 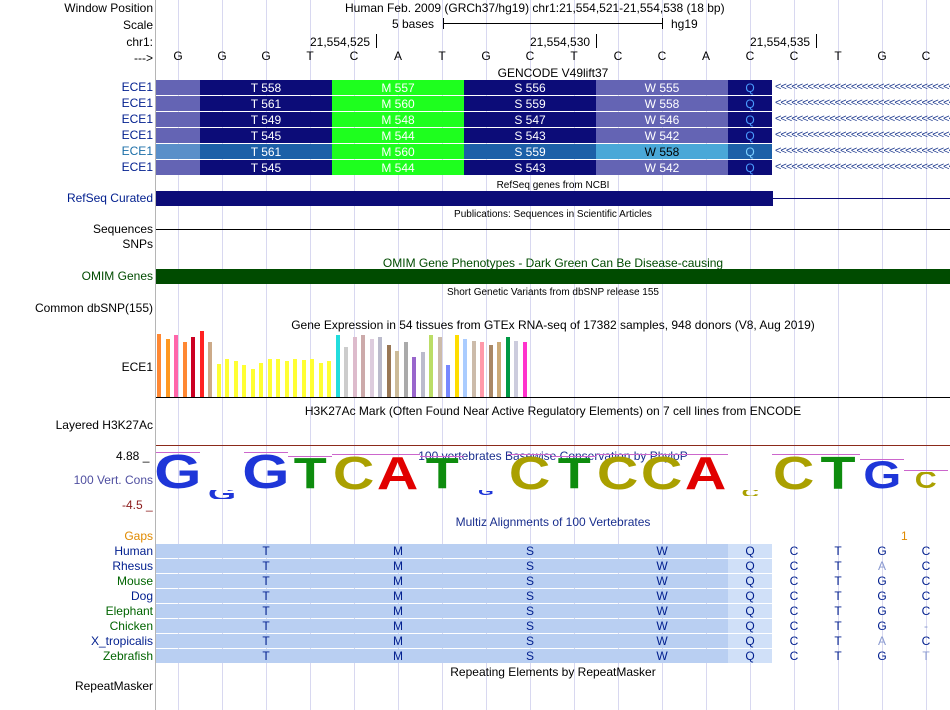 What do you see at coordinates (464, 198) in the screenshot?
I see `refseq-gene-block` at bounding box center [464, 198].